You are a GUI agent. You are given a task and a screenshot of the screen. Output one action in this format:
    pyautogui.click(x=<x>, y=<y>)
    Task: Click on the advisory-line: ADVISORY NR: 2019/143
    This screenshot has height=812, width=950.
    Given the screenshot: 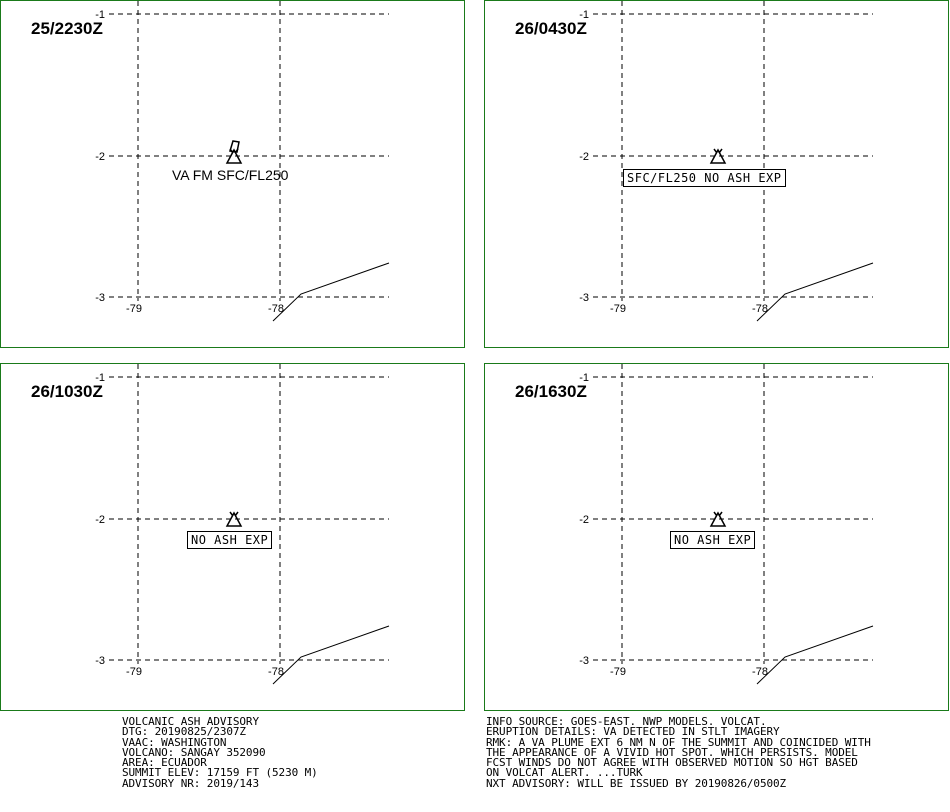 What is the action you would take?
    pyautogui.click(x=190, y=783)
    